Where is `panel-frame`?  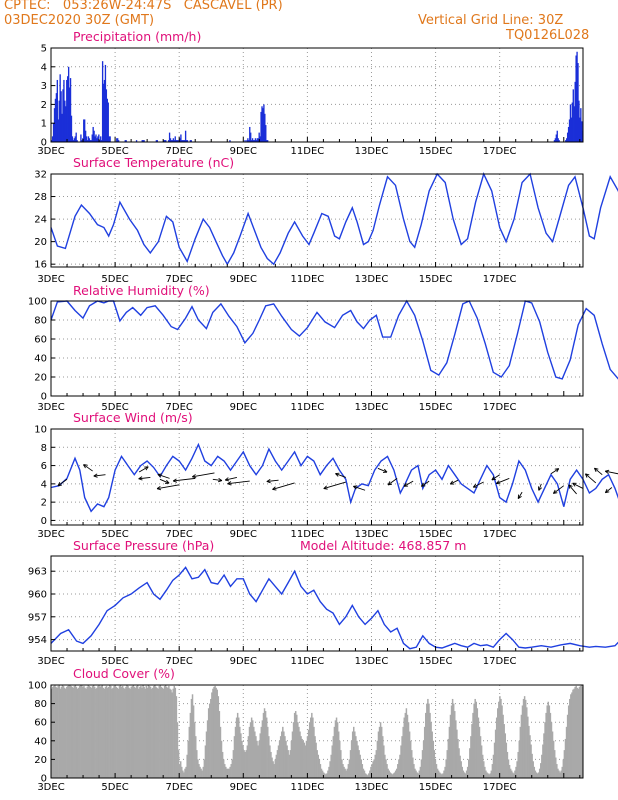
panel-frame is located at coordinates (317, 603).